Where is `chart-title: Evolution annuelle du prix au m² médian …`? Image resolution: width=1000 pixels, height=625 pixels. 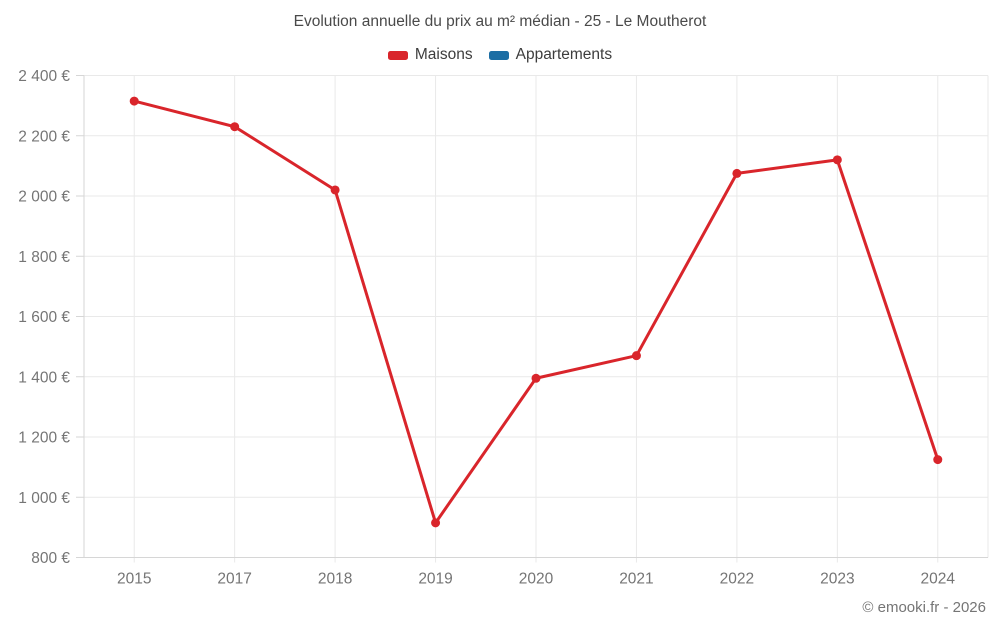 chart-title: Evolution annuelle du prix au m² médian … is located at coordinates (500, 21).